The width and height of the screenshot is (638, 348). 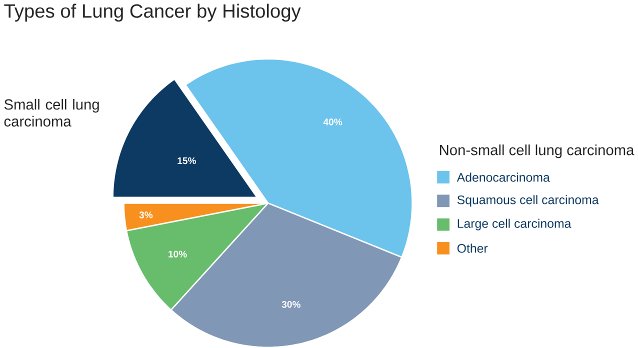 What do you see at coordinates (528, 201) in the screenshot?
I see `legend-label: Squamous cell carcinoma` at bounding box center [528, 201].